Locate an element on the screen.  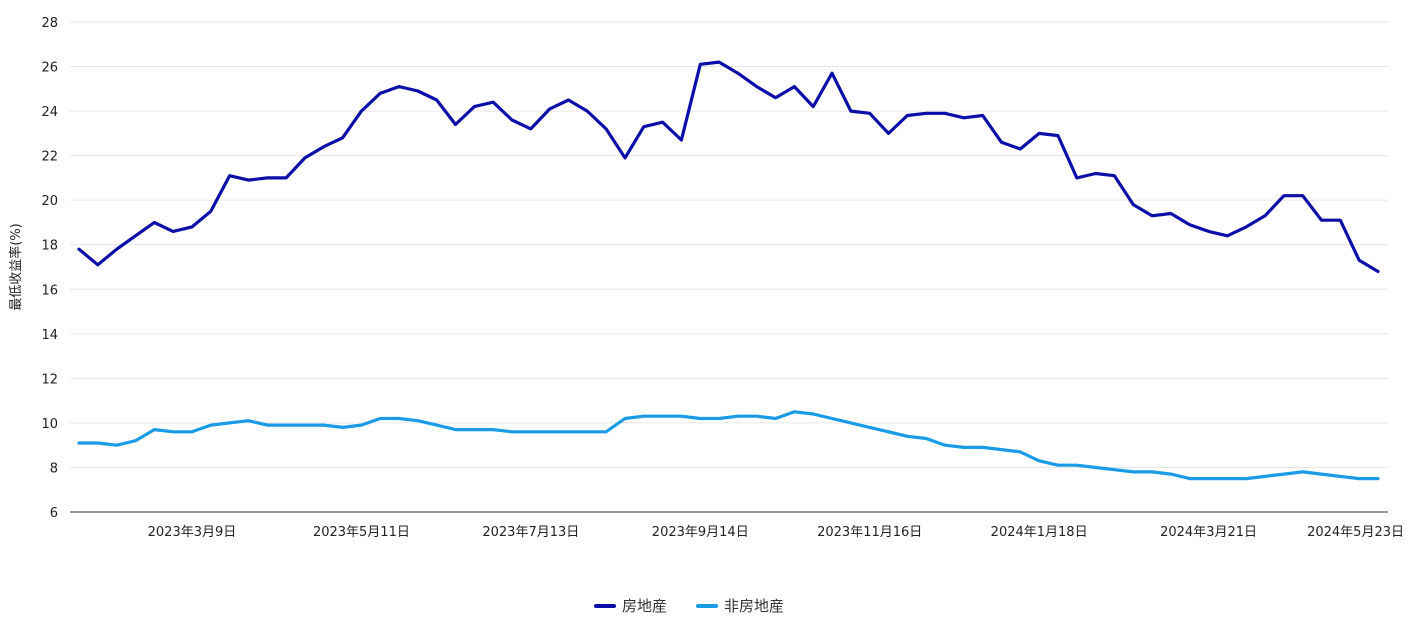
x-tick-label: 2023年9月14日 is located at coordinates (700, 532).